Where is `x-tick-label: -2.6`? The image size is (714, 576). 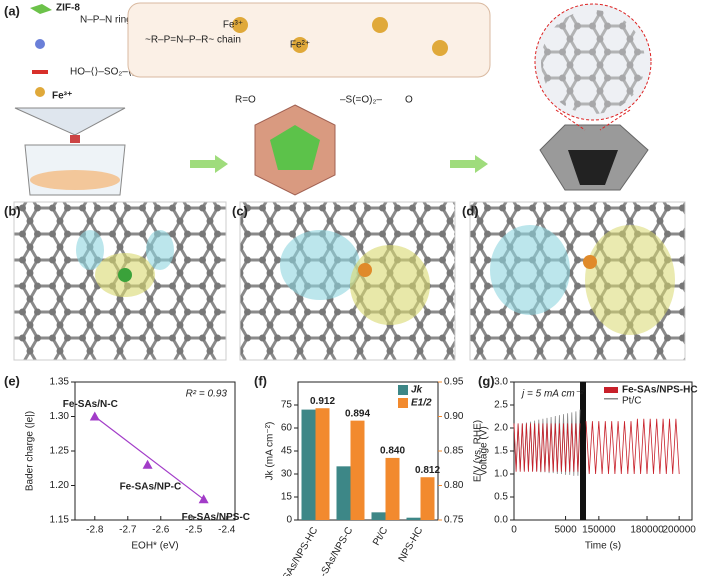 x-tick-label: -2.6 is located at coordinates (161, 530).